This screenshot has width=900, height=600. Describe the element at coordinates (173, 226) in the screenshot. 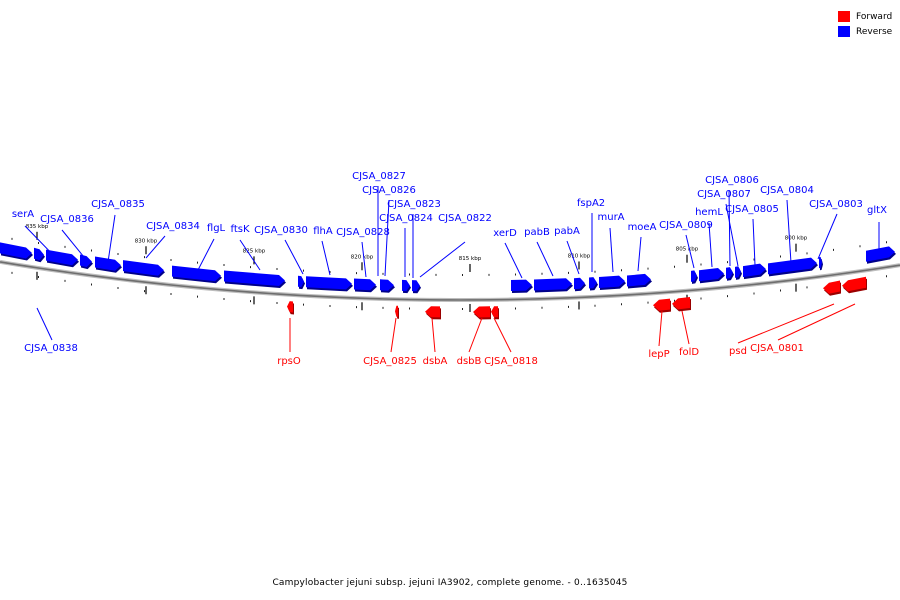

I see `gene-label-reverse: CJSA_0834` at that location.